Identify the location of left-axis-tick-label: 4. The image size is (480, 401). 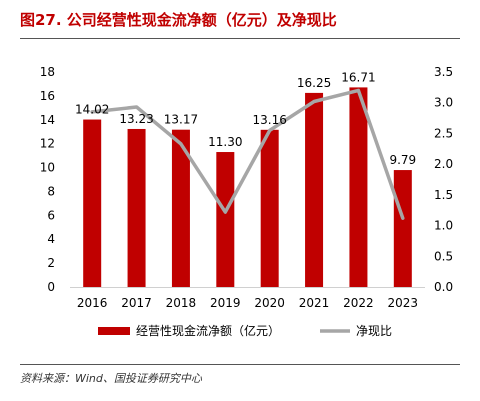
(51, 239).